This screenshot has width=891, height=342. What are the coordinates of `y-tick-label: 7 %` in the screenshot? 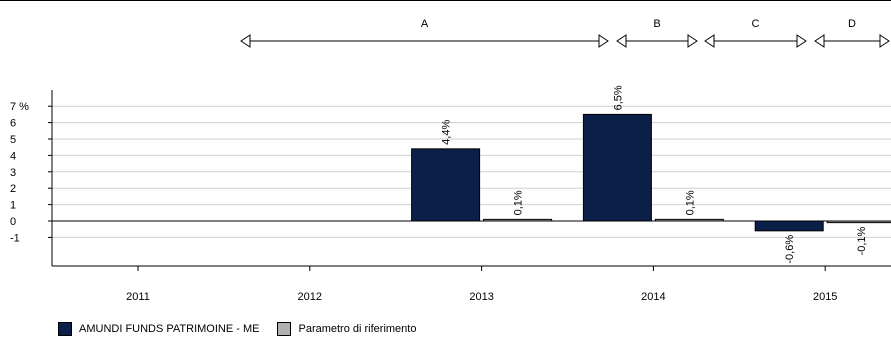 It's located at (19, 107).